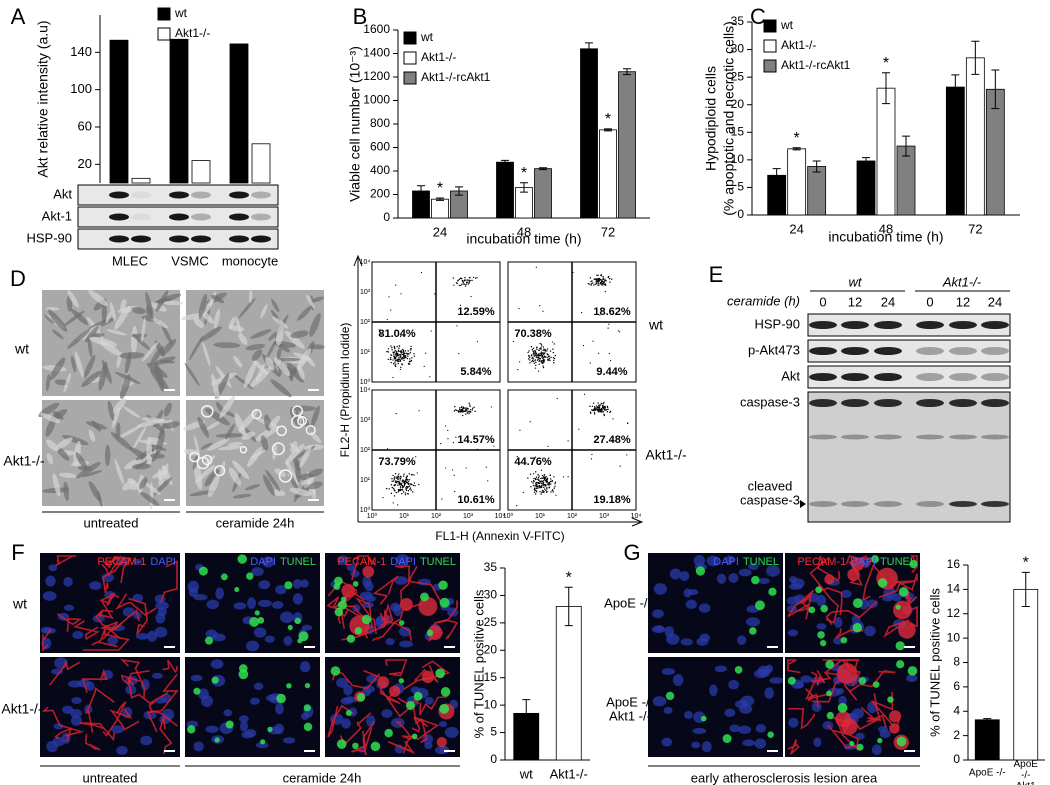  I want to click on column-label: untreated, so click(110, 777).